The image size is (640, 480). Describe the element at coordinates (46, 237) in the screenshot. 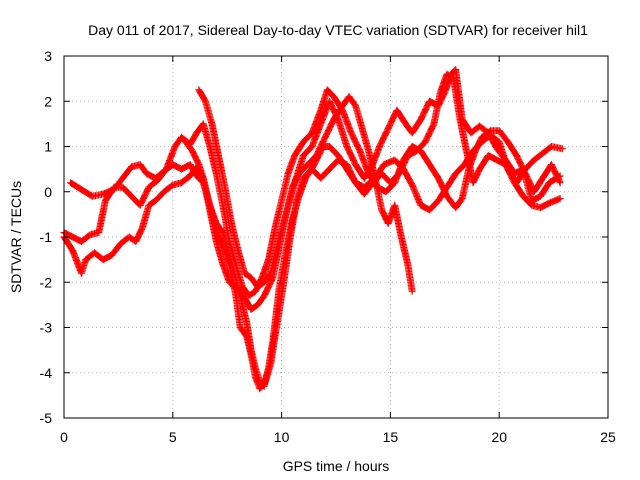

I see `y-tick-label: -1` at that location.